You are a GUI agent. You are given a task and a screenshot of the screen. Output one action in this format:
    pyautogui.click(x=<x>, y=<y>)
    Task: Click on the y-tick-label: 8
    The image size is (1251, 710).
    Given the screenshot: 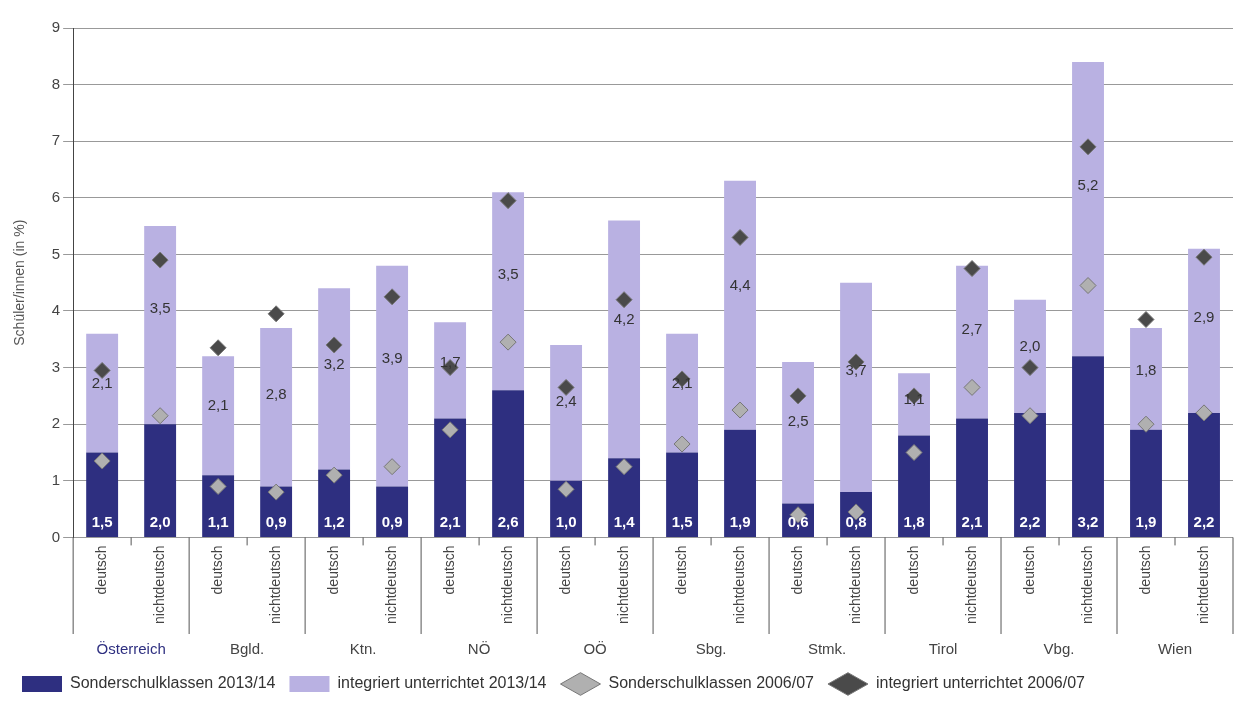 What is the action you would take?
    pyautogui.click(x=56, y=83)
    